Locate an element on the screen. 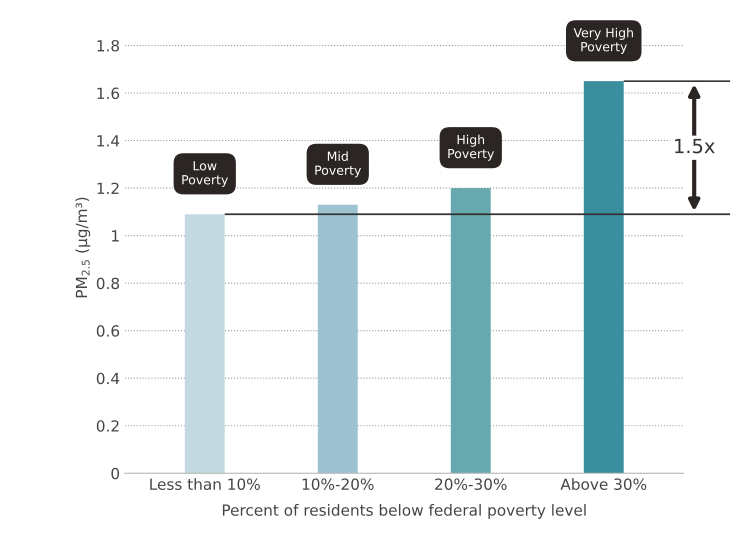 Image resolution: width=735 pixels, height=544 pixels. annotation: High Poverty is located at coordinates (471, 147).